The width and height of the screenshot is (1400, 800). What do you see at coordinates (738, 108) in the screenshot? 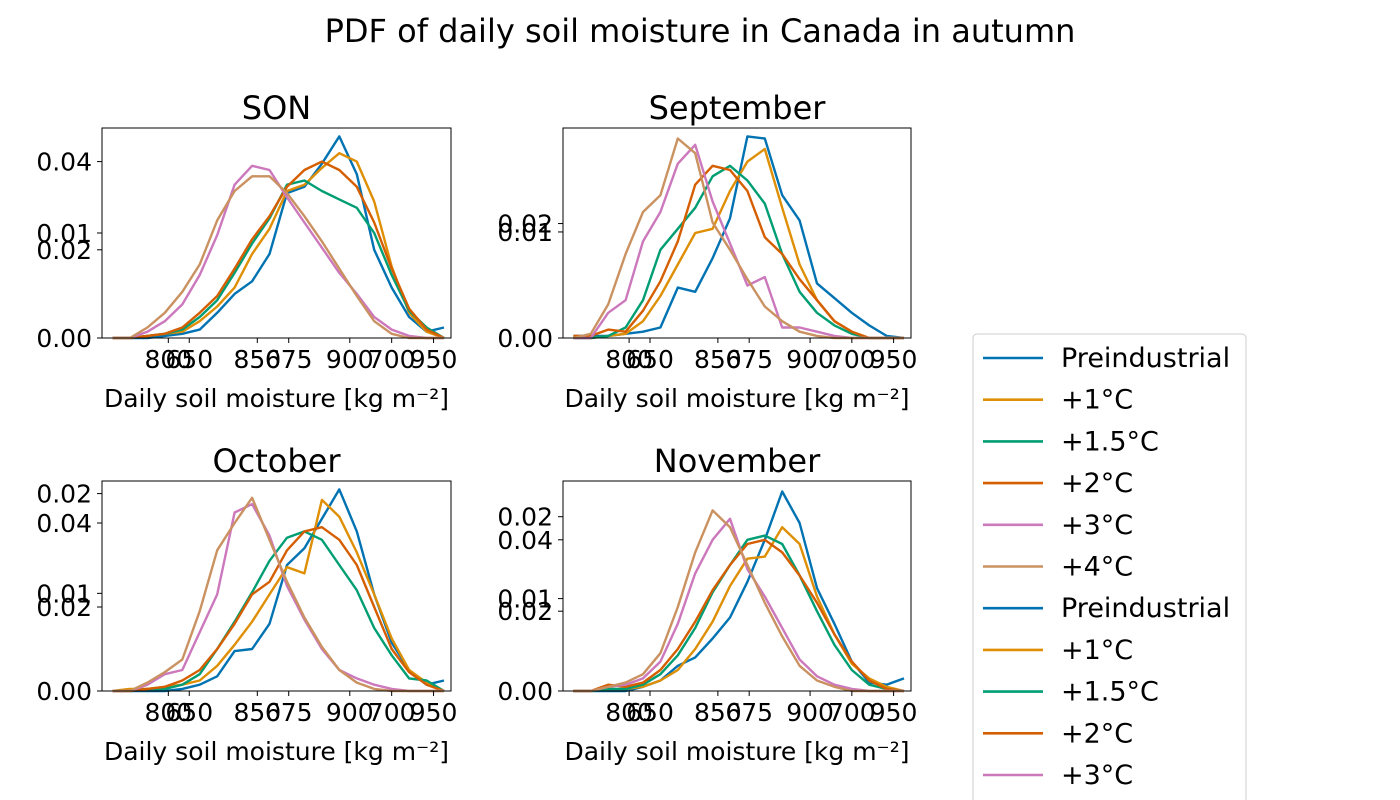
I see `subplot-title: September` at bounding box center [738, 108].